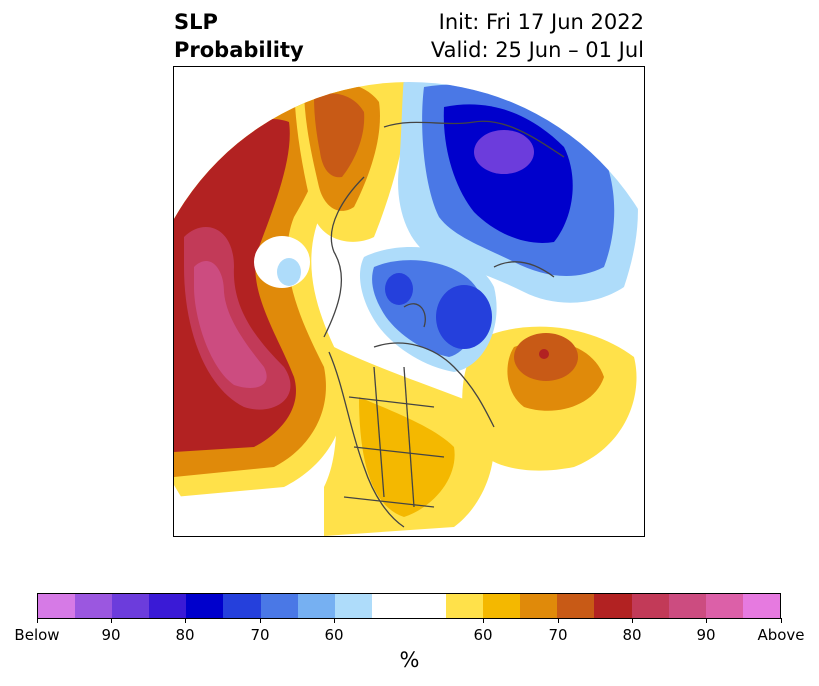 This screenshot has width=819, height=686. Describe the element at coordinates (196, 22) in the screenshot. I see `title-variable: SLP` at that location.